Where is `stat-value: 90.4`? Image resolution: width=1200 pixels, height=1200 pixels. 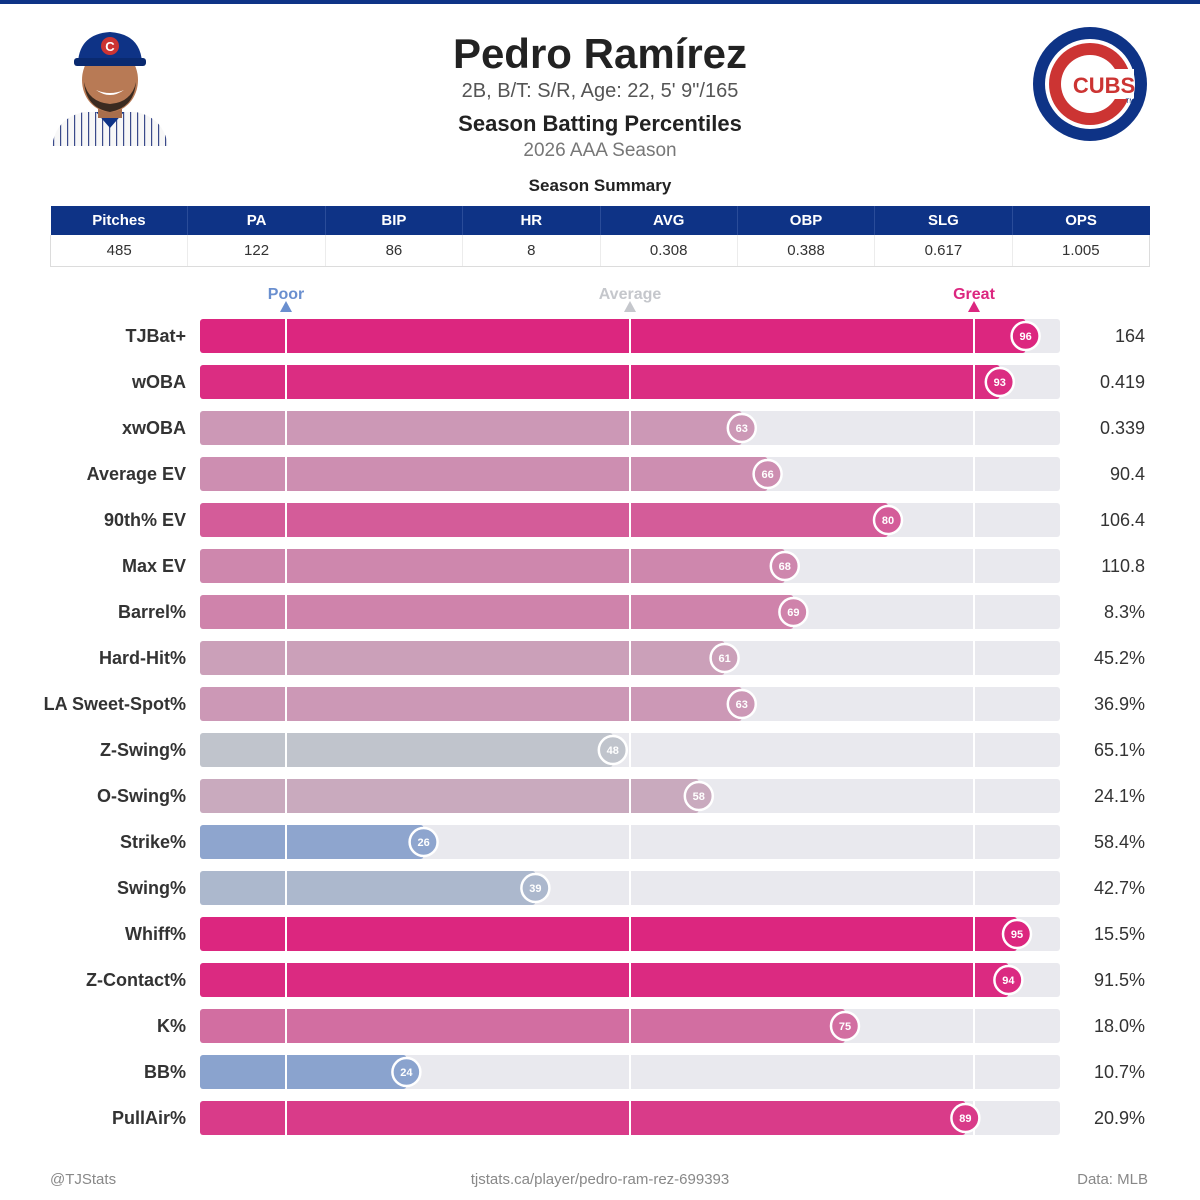 stat-value: 90.4 is located at coordinates (1127, 474).